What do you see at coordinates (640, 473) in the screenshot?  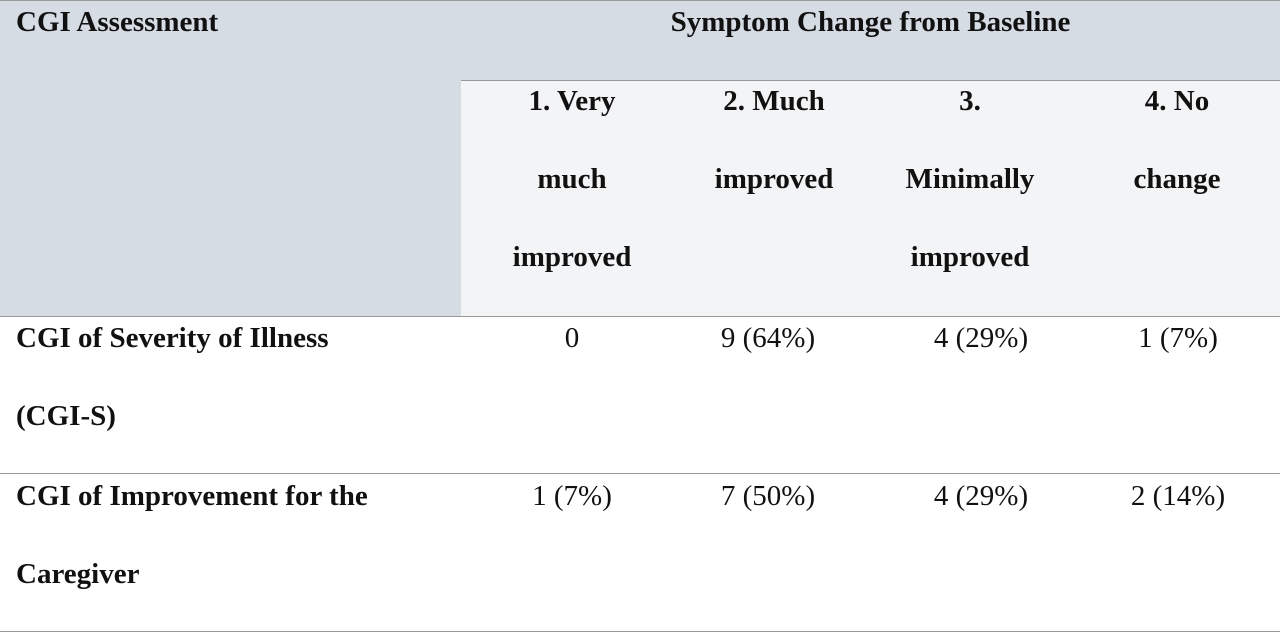 I see `row-separator-rule` at bounding box center [640, 473].